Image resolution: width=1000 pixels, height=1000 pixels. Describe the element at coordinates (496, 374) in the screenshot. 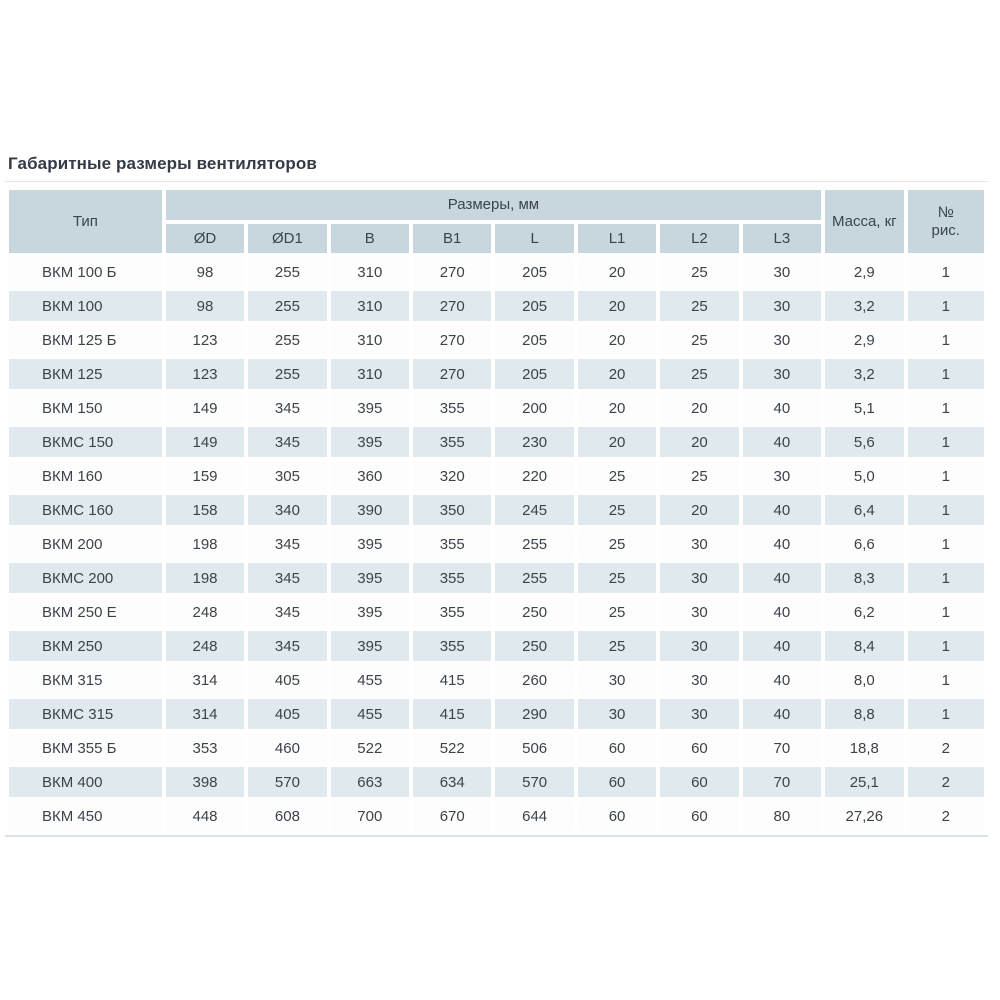

I see `table-row: ВКМ 125 123 255 310 270 205 20 25 30 3,2 1` at that location.